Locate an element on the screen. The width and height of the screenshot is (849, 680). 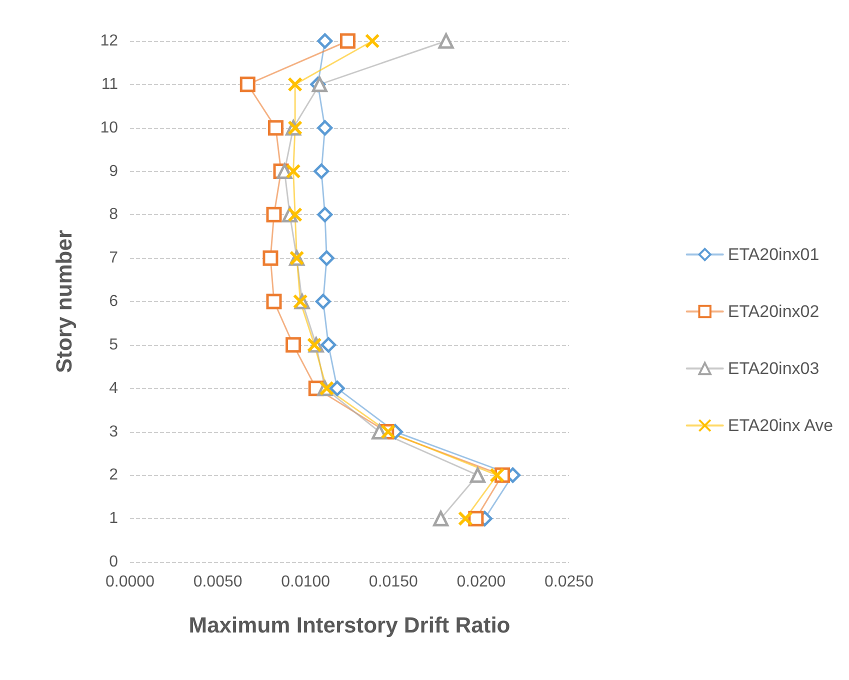
y-tick-label: 1 is located at coordinates (113, 519).